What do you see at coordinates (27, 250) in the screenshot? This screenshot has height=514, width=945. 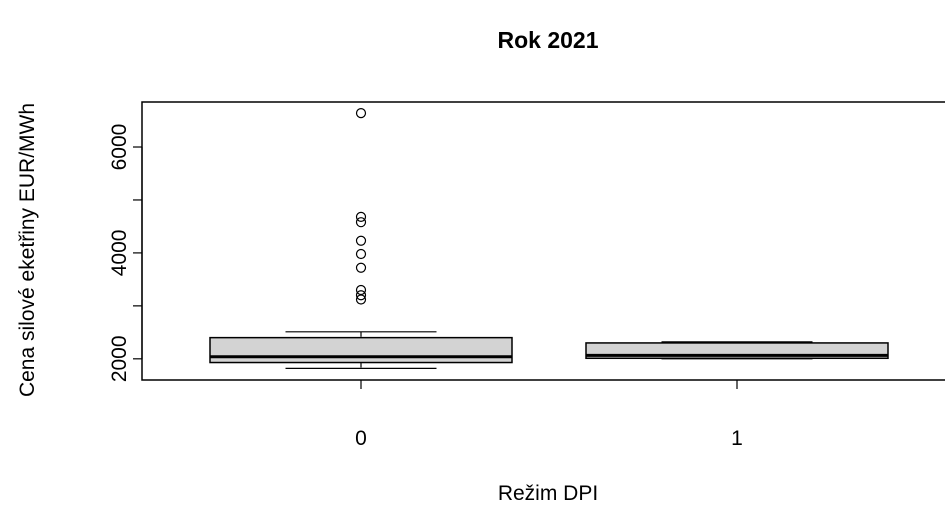 I see `y-axis-label: Cena silové eketřiny EUR/MWh` at bounding box center [27, 250].